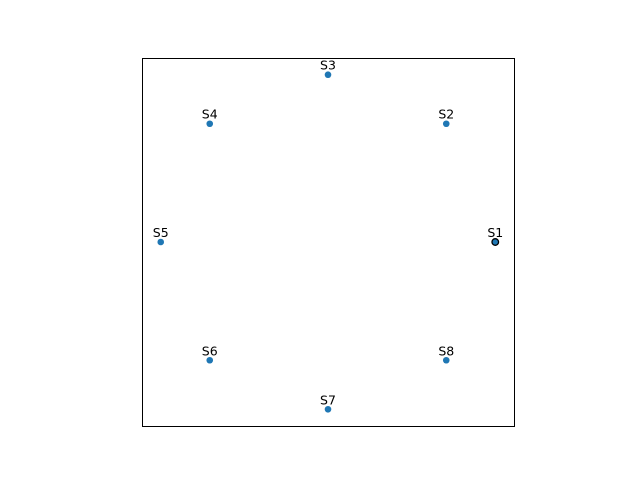 The image size is (640, 480). I want to click on point-label-s3: S3, so click(328, 65).